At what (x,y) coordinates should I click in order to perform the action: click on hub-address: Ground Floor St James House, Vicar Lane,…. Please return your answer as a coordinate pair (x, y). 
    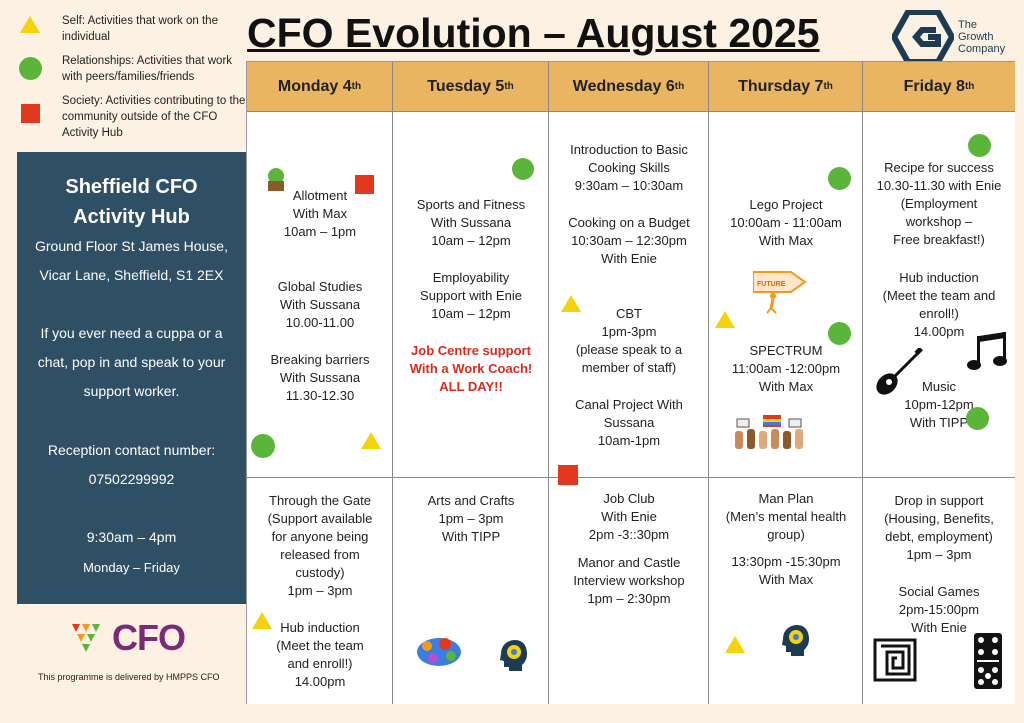
    Looking at the image, I should click on (131, 261).